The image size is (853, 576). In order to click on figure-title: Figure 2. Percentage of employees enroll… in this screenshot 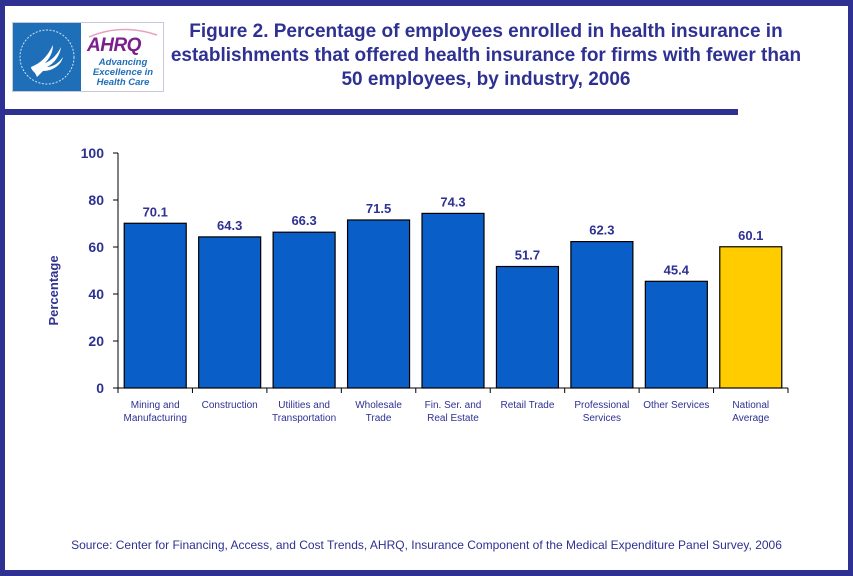, I will do `click(486, 55)`.